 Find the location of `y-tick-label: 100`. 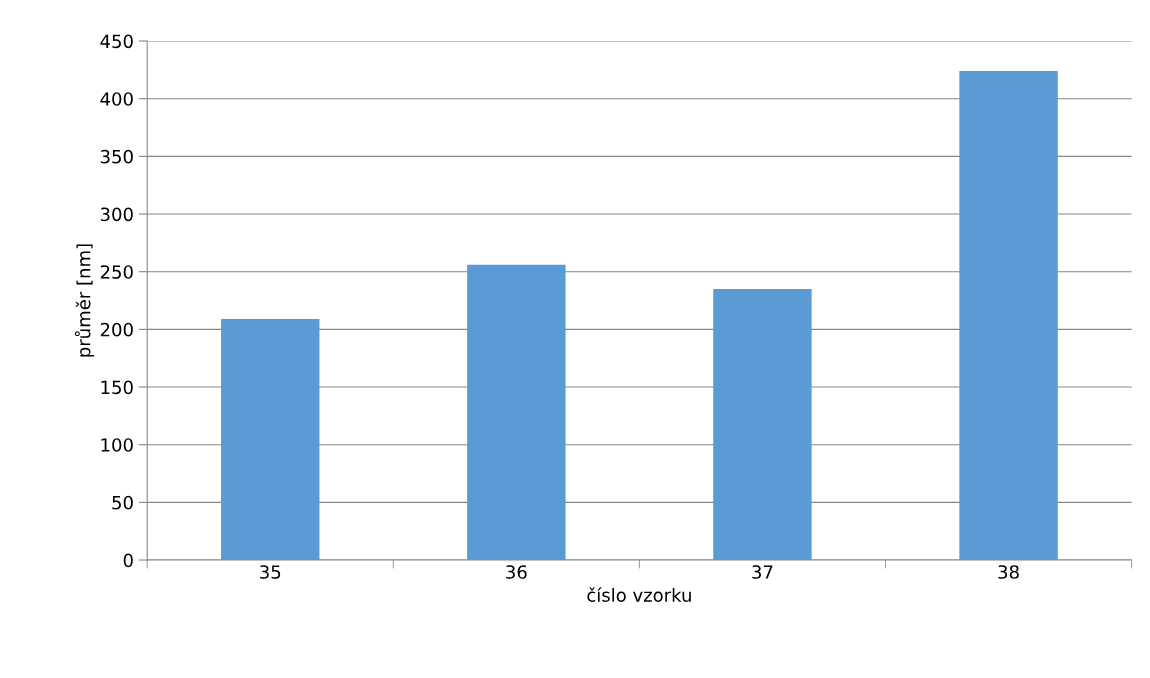

y-tick-label: 100 is located at coordinates (117, 445).